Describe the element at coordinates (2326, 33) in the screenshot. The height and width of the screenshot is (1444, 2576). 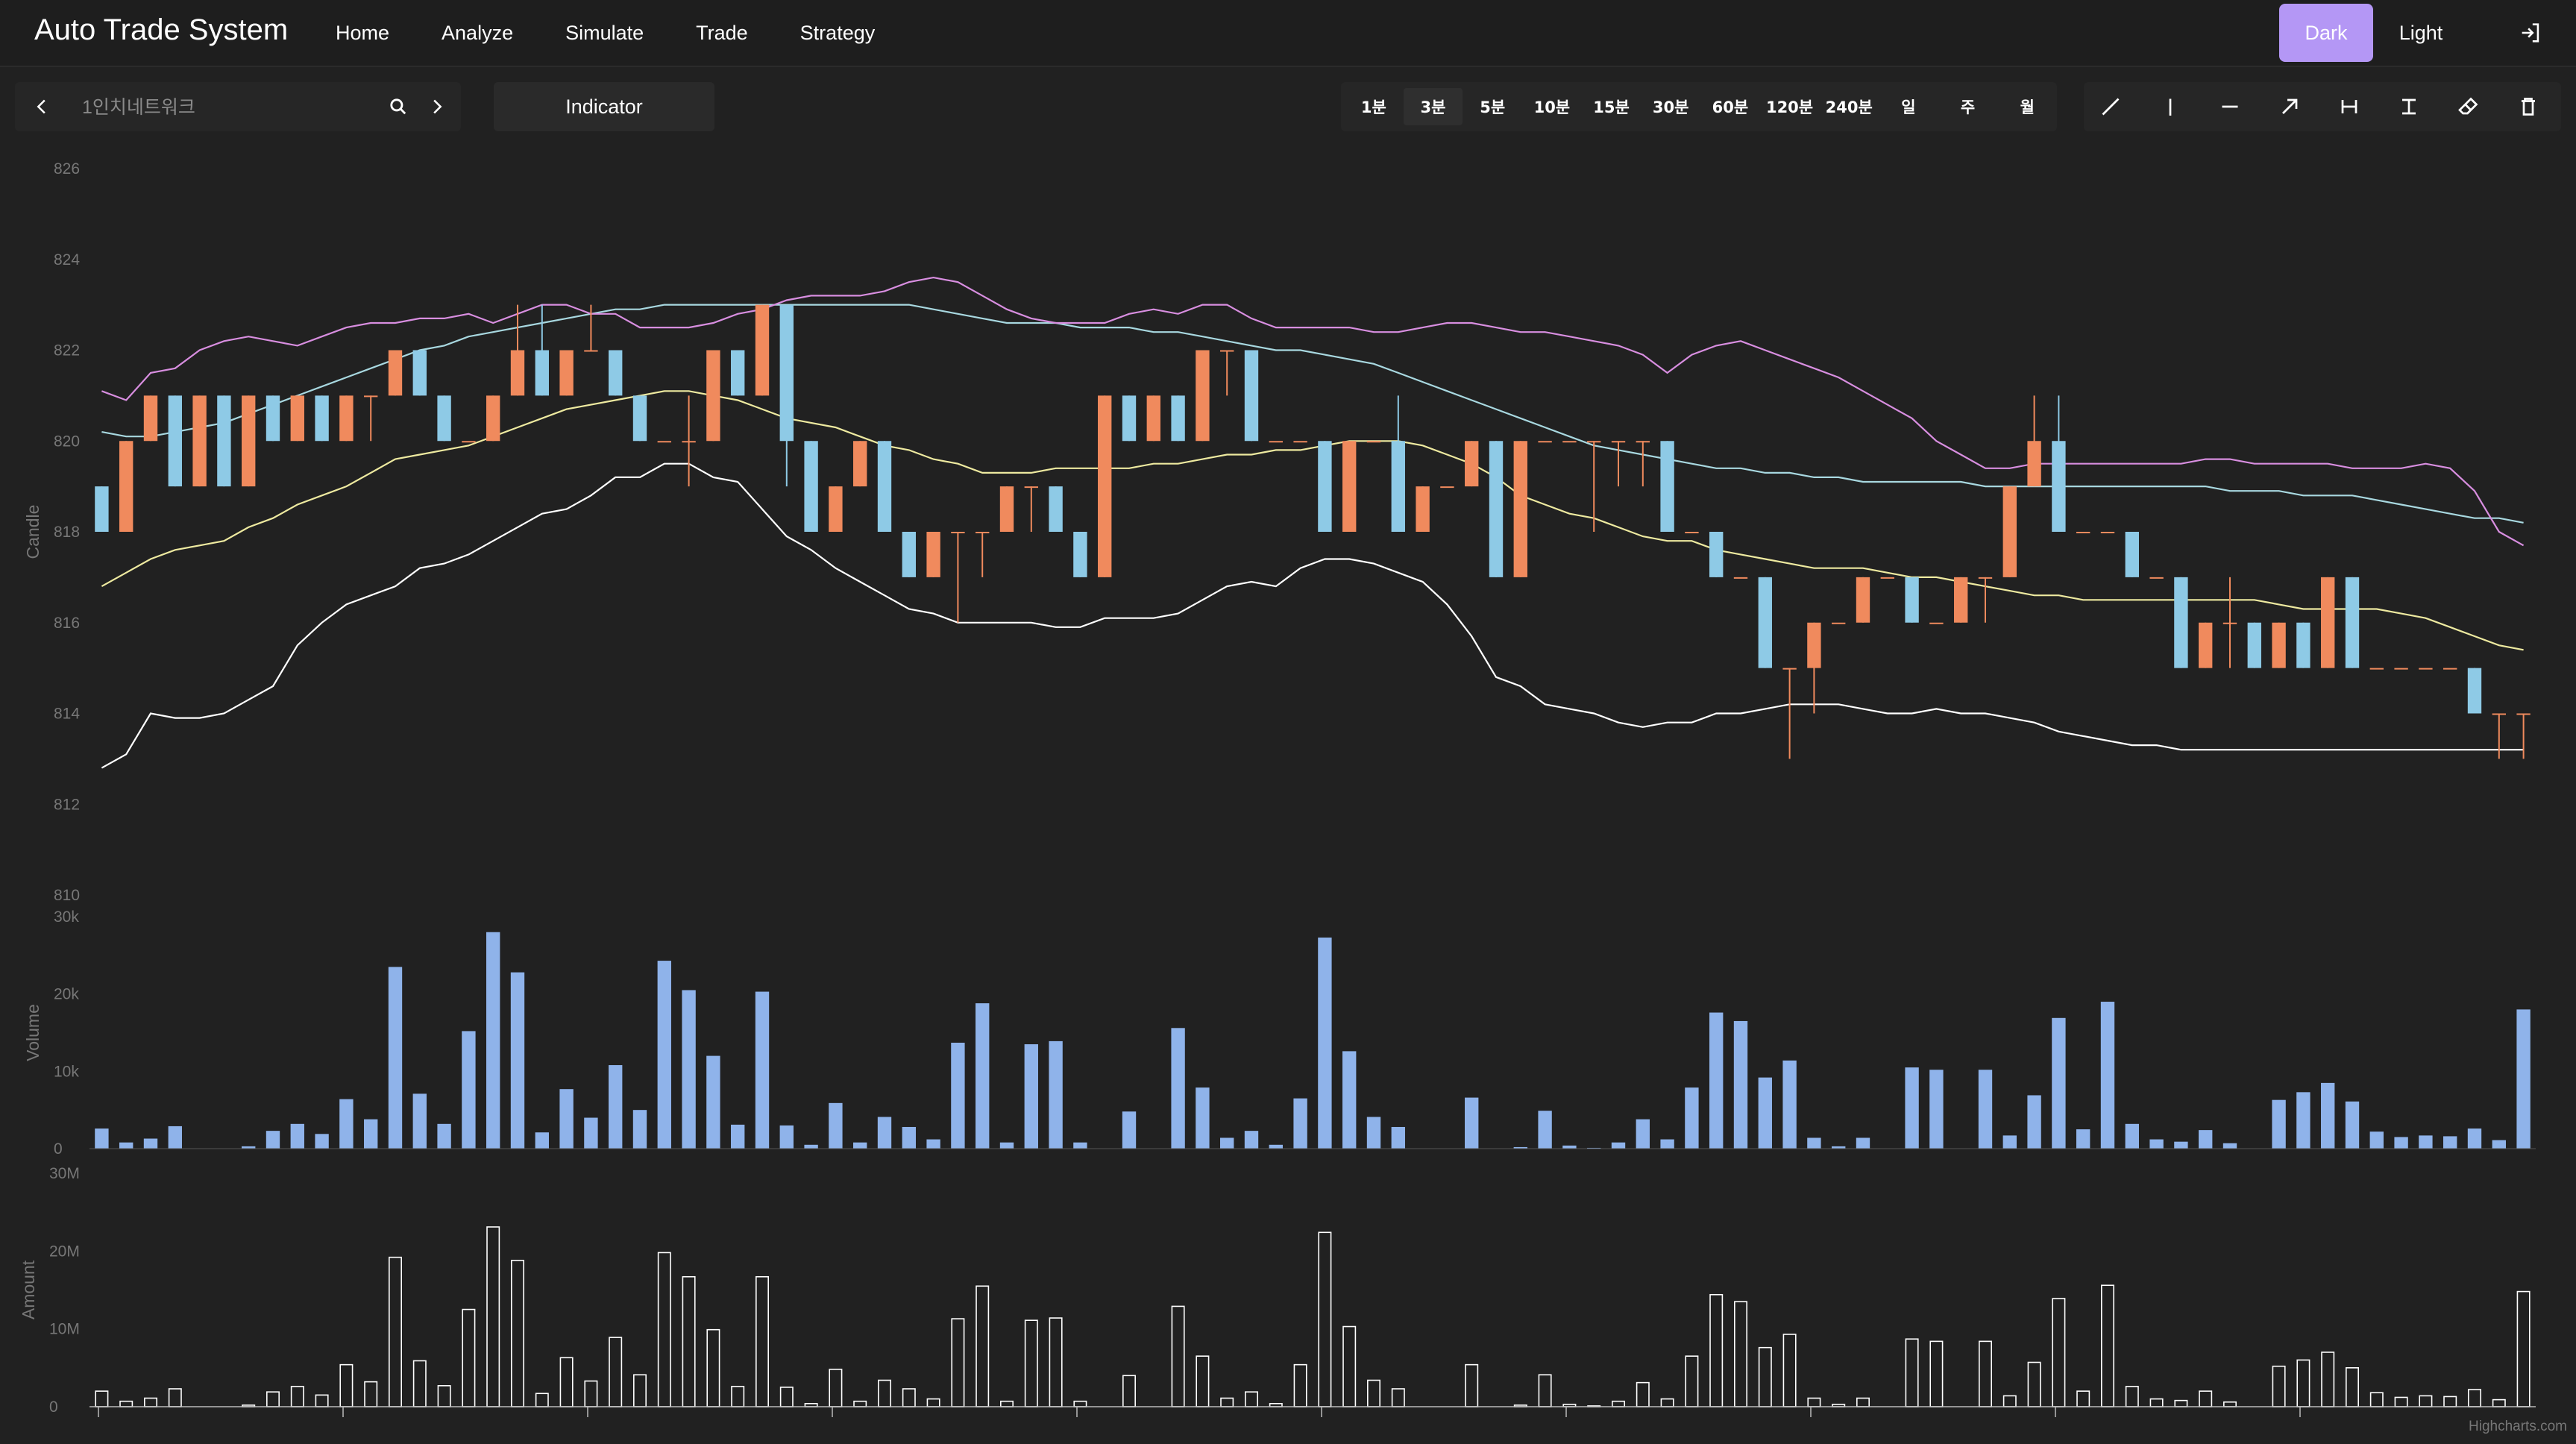
I see `theme-dark-button: Dark` at that location.